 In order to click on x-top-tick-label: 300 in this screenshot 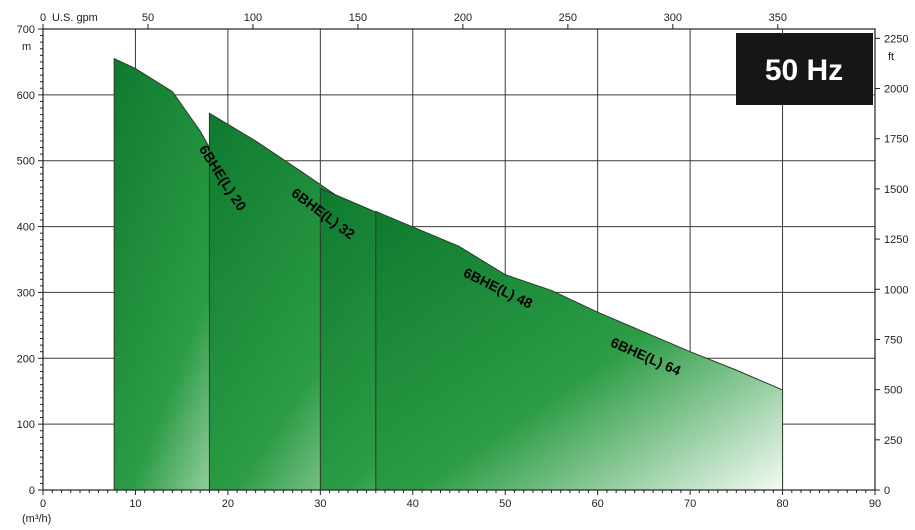, I will do `click(673, 18)`.